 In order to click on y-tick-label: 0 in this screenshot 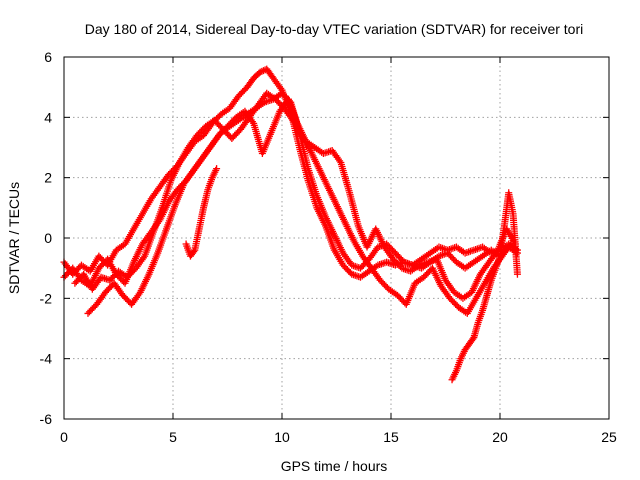, I will do `click(48, 238)`.